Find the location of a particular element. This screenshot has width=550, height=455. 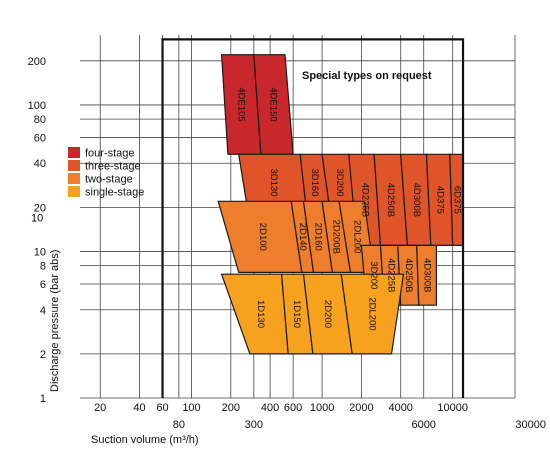

region-label: 2D100 is located at coordinates (262, 237).